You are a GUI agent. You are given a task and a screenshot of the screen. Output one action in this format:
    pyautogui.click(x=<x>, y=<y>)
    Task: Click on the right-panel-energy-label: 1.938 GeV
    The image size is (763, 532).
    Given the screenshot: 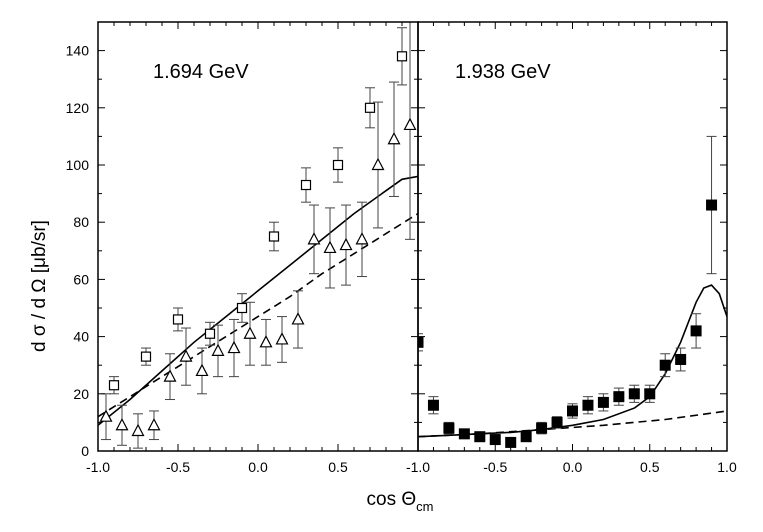 What is the action you would take?
    pyautogui.click(x=503, y=72)
    